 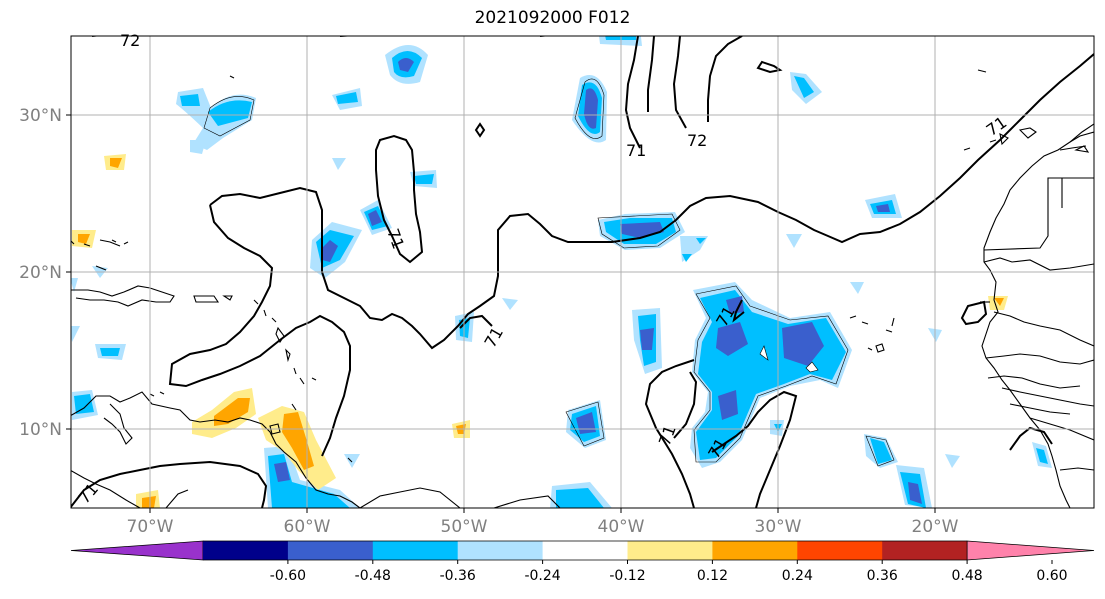 What do you see at coordinates (882, 576) in the screenshot?
I see `colorbar-tick-label: 0.36` at bounding box center [882, 576].